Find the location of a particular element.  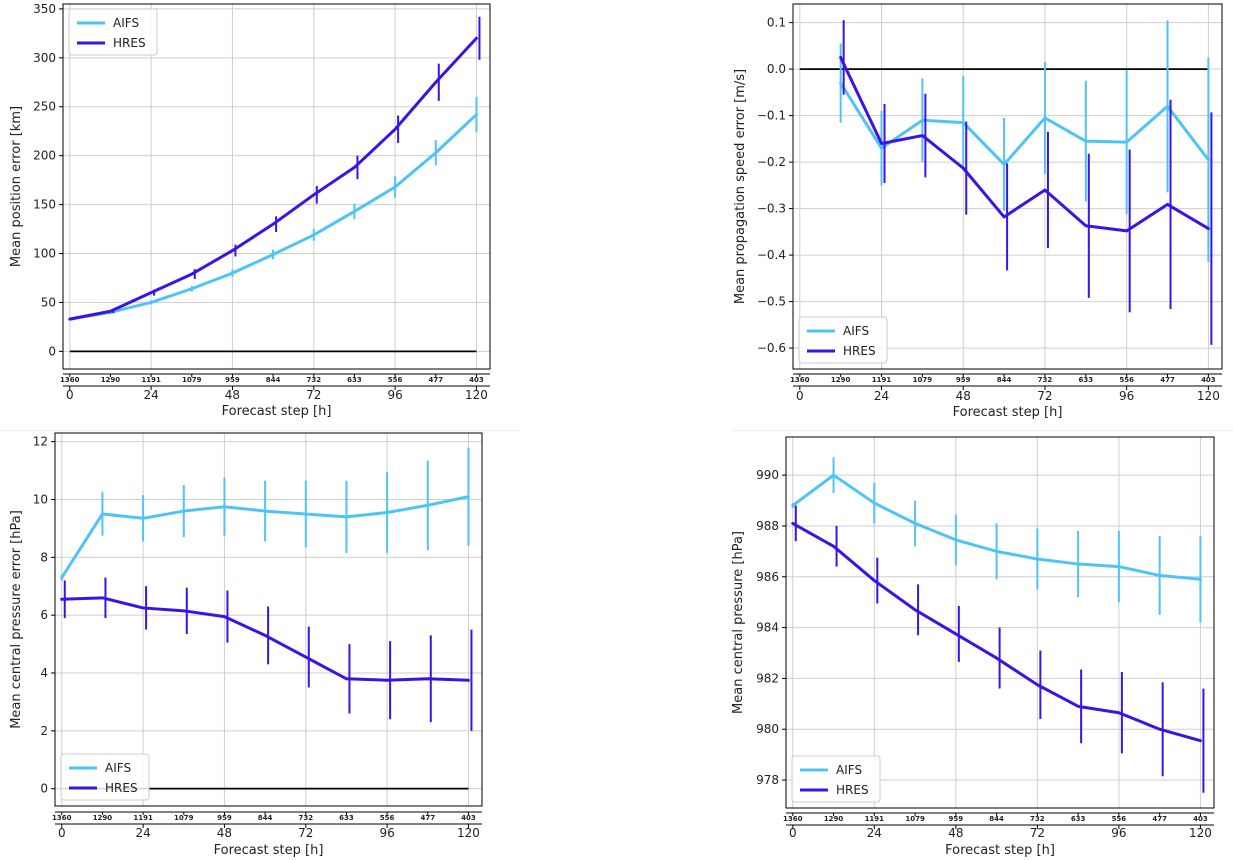

legend-label-hres: HRES is located at coordinates (852, 790).